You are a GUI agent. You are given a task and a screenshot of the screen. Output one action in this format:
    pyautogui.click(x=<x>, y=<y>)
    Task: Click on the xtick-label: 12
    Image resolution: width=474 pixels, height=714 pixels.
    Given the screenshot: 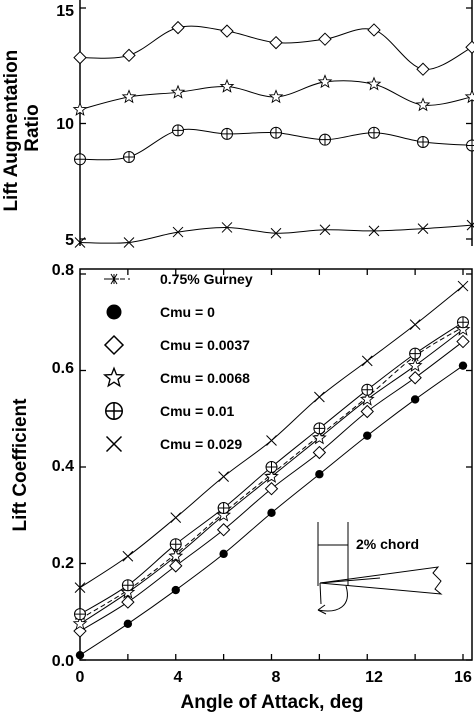 What is the action you would take?
    pyautogui.click(x=374, y=677)
    